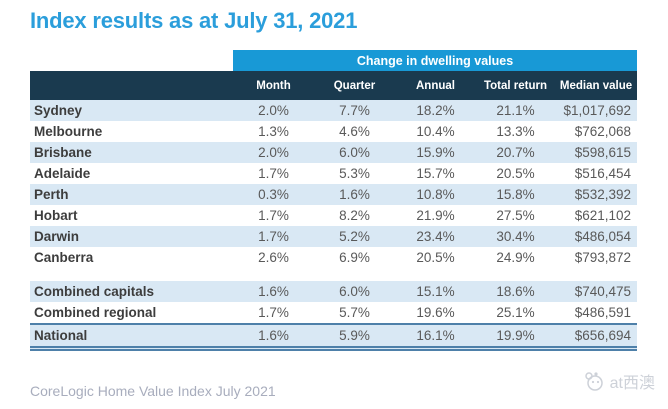 The width and height of the screenshot is (668, 409). Describe the element at coordinates (593, 381) in the screenshot. I see `mascot-logo-icon` at that location.